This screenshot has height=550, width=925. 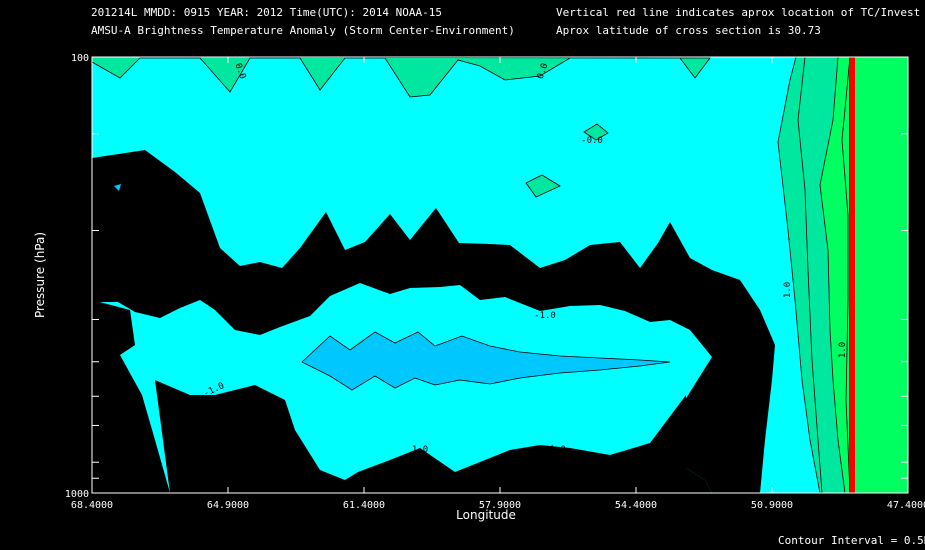 What do you see at coordinates (364, 505) in the screenshot?
I see `x-tick-label: 61.4000` at bounding box center [364, 505].